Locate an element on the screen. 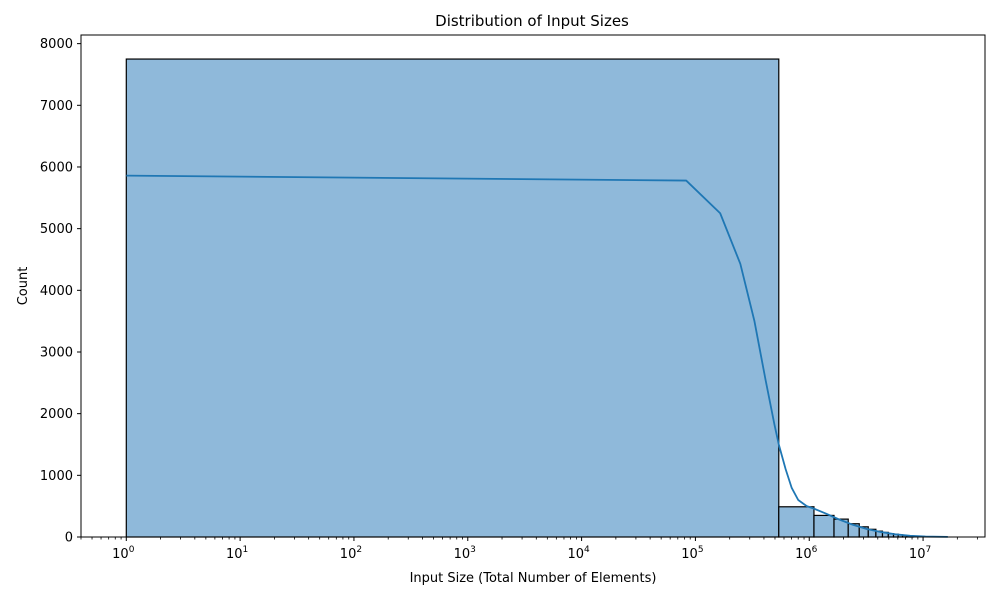 This screenshot has width=1000, height=600. y-tick-label-2: 2000 is located at coordinates (56, 414).